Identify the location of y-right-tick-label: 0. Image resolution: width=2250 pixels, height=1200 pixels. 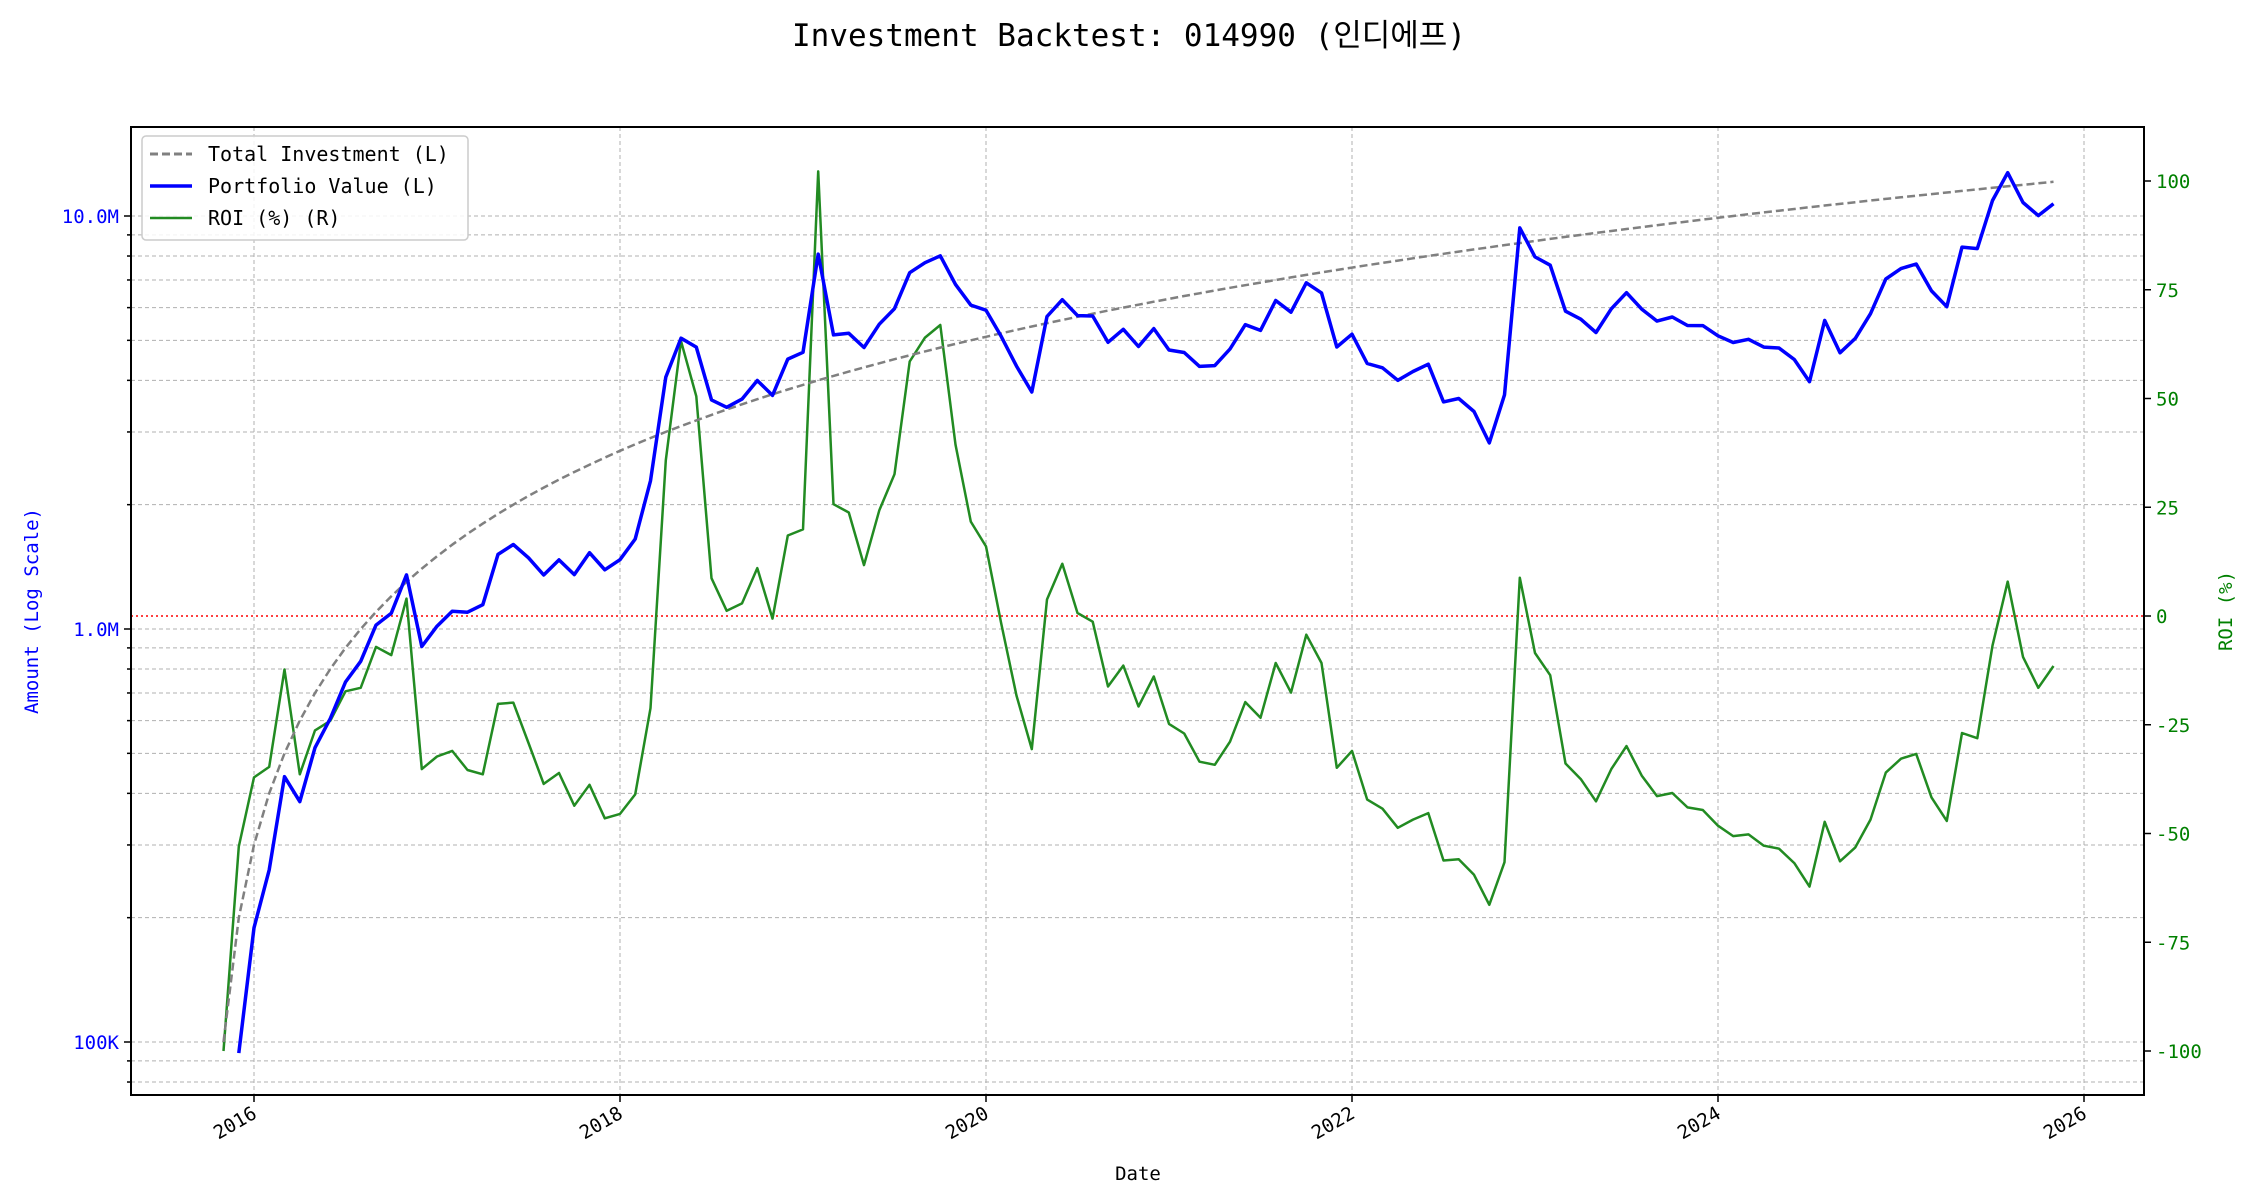
(2161, 617).